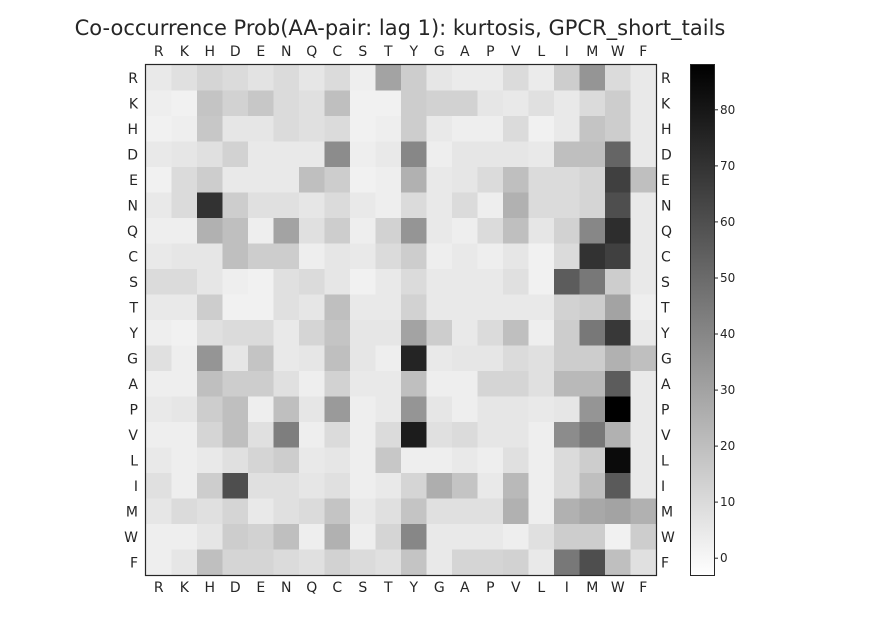 This screenshot has width=880, height=640. What do you see at coordinates (337, 154) in the screenshot?
I see `heatmap-cell-D-C` at bounding box center [337, 154].